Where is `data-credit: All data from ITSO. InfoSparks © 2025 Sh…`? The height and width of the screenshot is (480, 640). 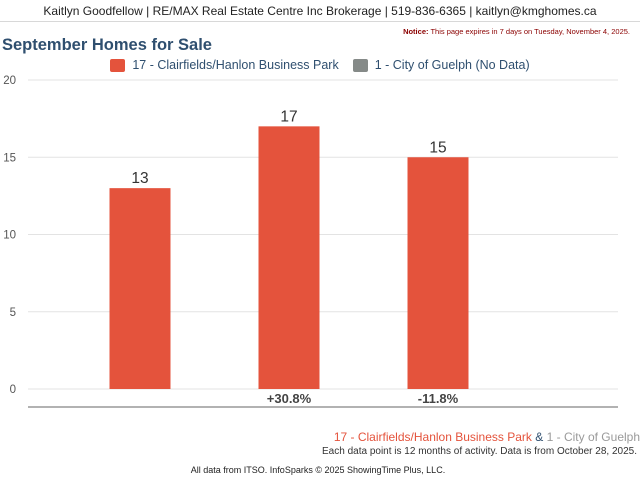 data-credit: All data from ITSO. InfoSparks © 2025 Sh… is located at coordinates (320, 470).